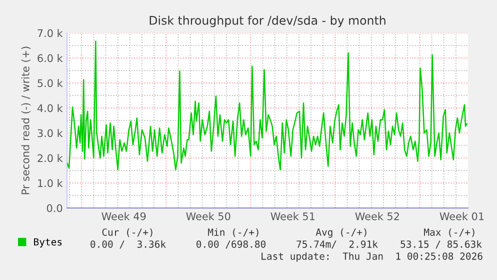 The width and height of the screenshot is (497, 280). I want to click on text: 53.15 / 85.63k, so click(441, 244).